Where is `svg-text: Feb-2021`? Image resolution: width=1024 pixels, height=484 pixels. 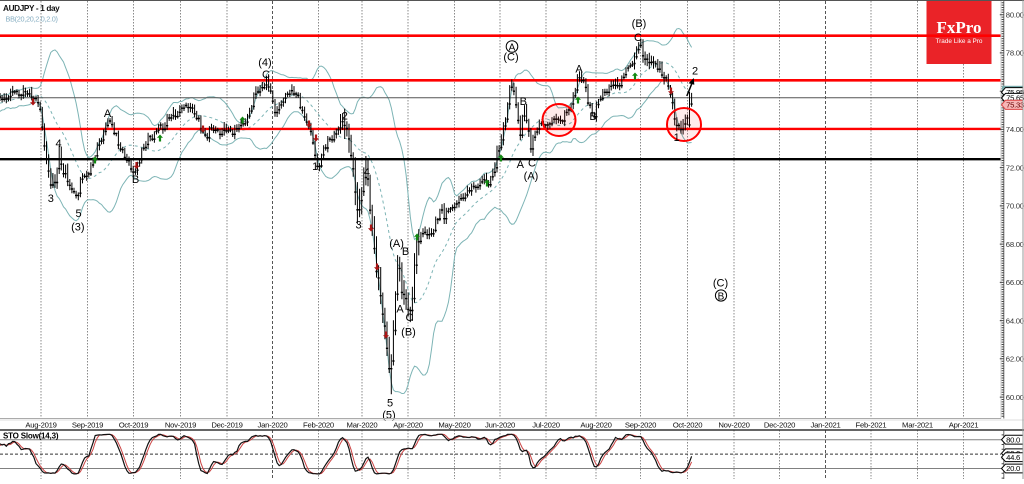
svg-text: Feb-2021 is located at coordinates (871, 425).